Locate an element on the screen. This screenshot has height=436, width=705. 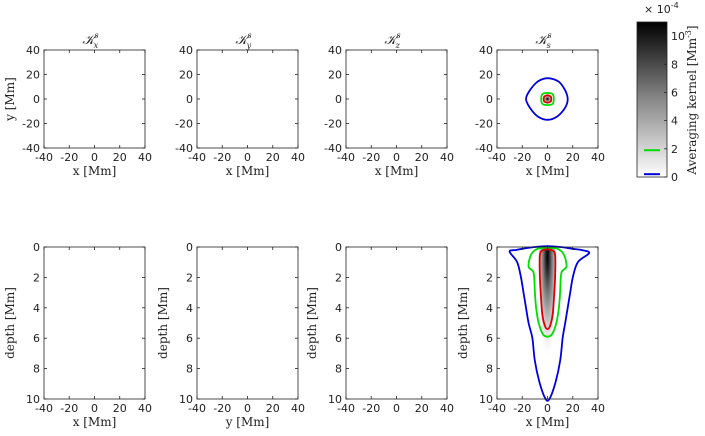
panel-p5: -40 -20 0 20 40 0 2 4 6 8 10 x [Mm] depth [Mm] is located at coordinates (77, 335).